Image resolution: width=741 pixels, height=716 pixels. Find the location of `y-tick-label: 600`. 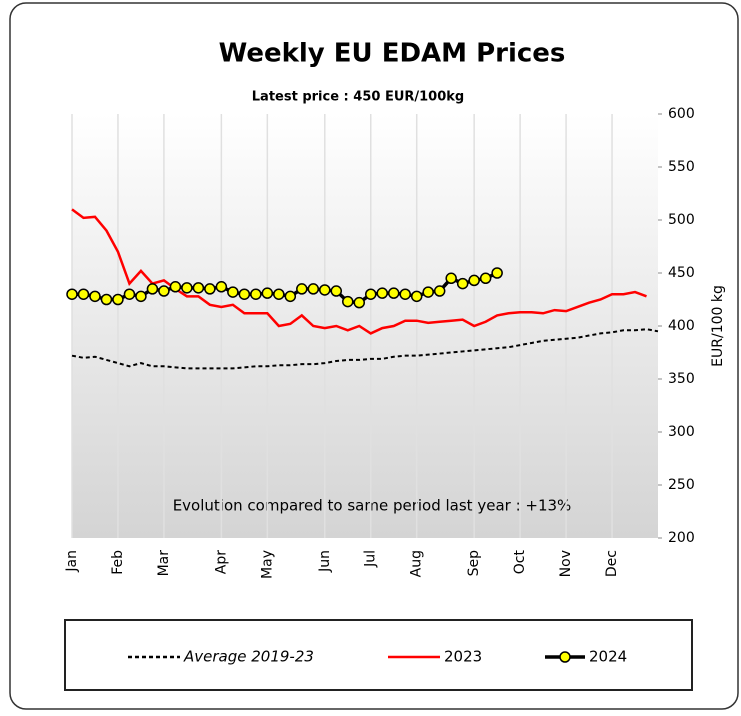

y-tick-label: 600 is located at coordinates (681, 114).